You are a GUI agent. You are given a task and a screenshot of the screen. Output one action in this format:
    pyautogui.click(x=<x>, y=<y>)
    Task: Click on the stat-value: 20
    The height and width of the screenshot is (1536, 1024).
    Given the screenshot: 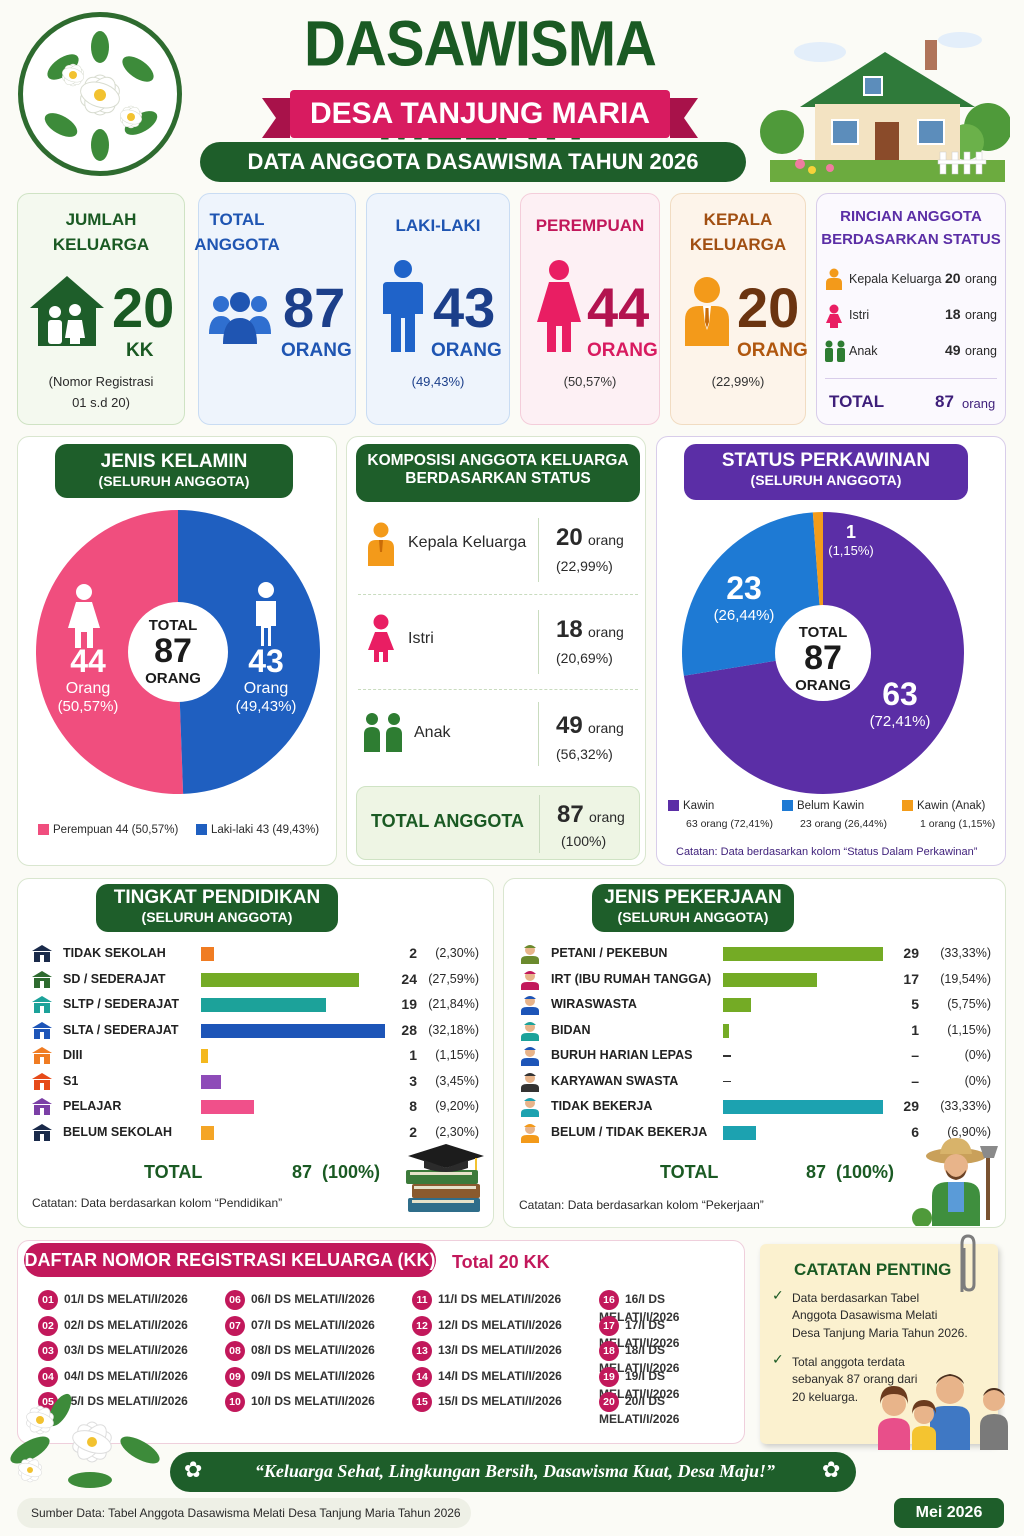 What is the action you would take?
    pyautogui.click(x=768, y=307)
    